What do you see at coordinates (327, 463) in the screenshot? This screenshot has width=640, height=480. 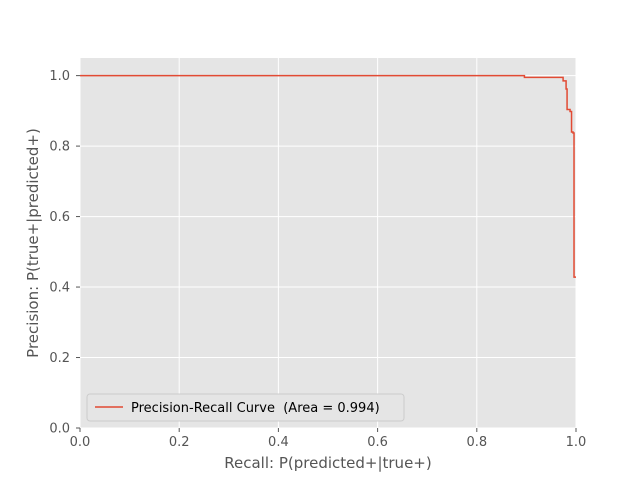 I see `x-axis-label: Recall: P(predicted+|true+)` at bounding box center [327, 463].